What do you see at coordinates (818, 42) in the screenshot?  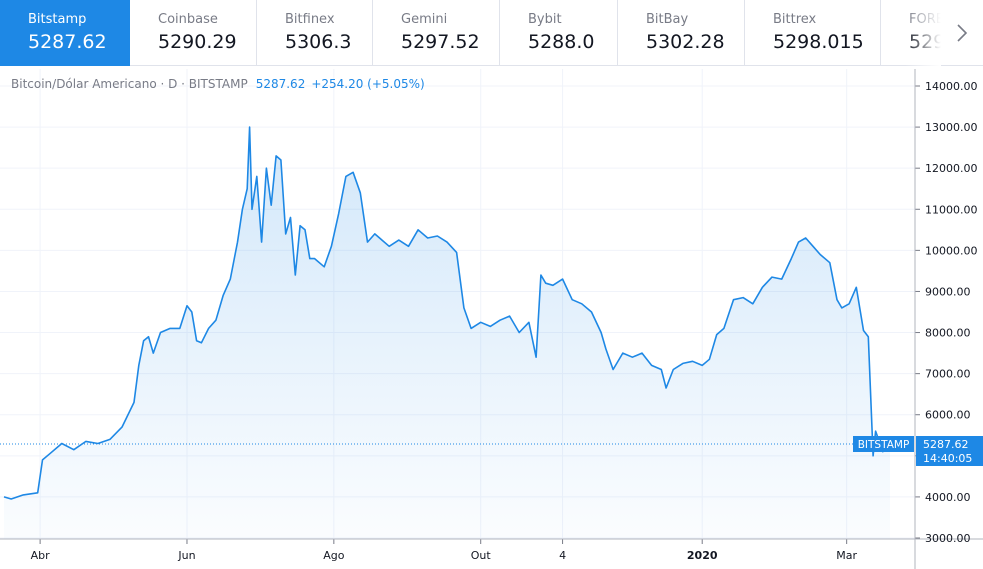 I see `exchange-price: 5298.015` at bounding box center [818, 42].